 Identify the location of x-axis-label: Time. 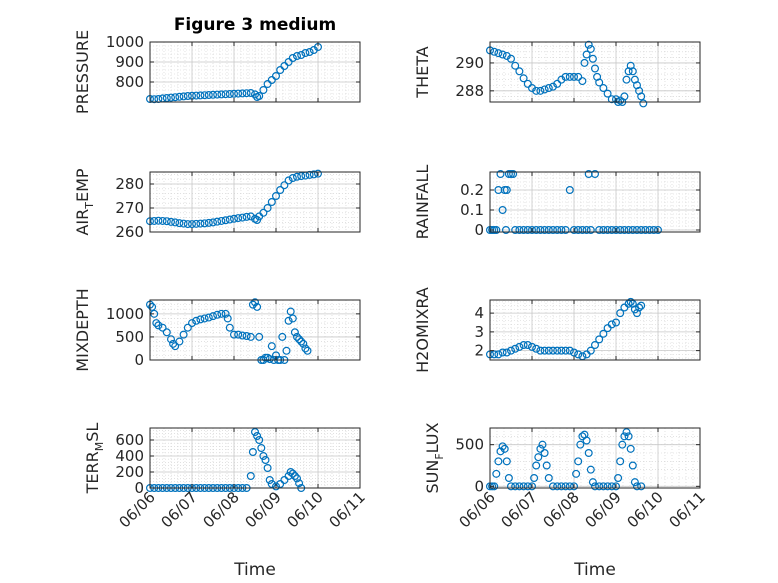
(254, 570).